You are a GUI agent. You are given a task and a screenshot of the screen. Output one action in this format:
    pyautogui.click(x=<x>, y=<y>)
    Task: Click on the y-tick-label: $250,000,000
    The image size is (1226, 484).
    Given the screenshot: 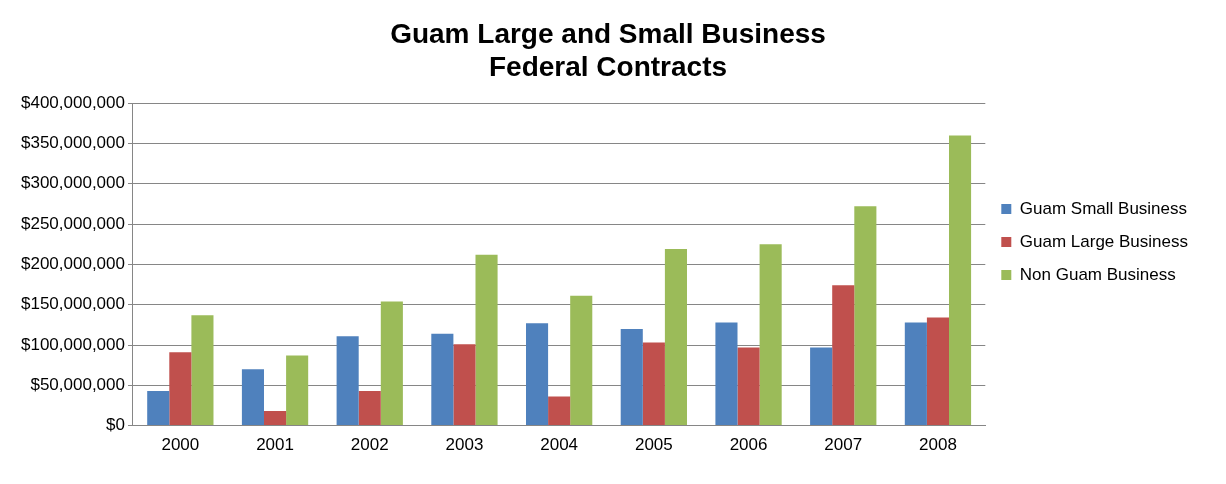 What is the action you would take?
    pyautogui.click(x=72, y=223)
    